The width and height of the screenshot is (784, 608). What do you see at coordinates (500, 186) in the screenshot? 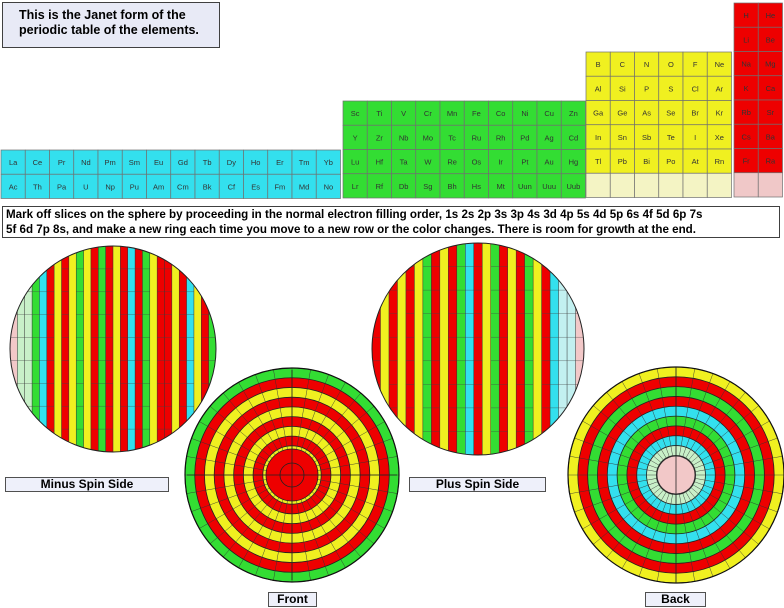
I see `element-symbol: Mt` at bounding box center [500, 186].